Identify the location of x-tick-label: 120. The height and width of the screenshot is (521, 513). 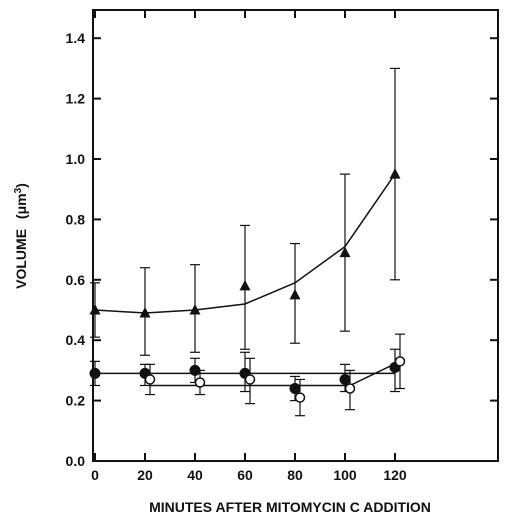
(395, 475).